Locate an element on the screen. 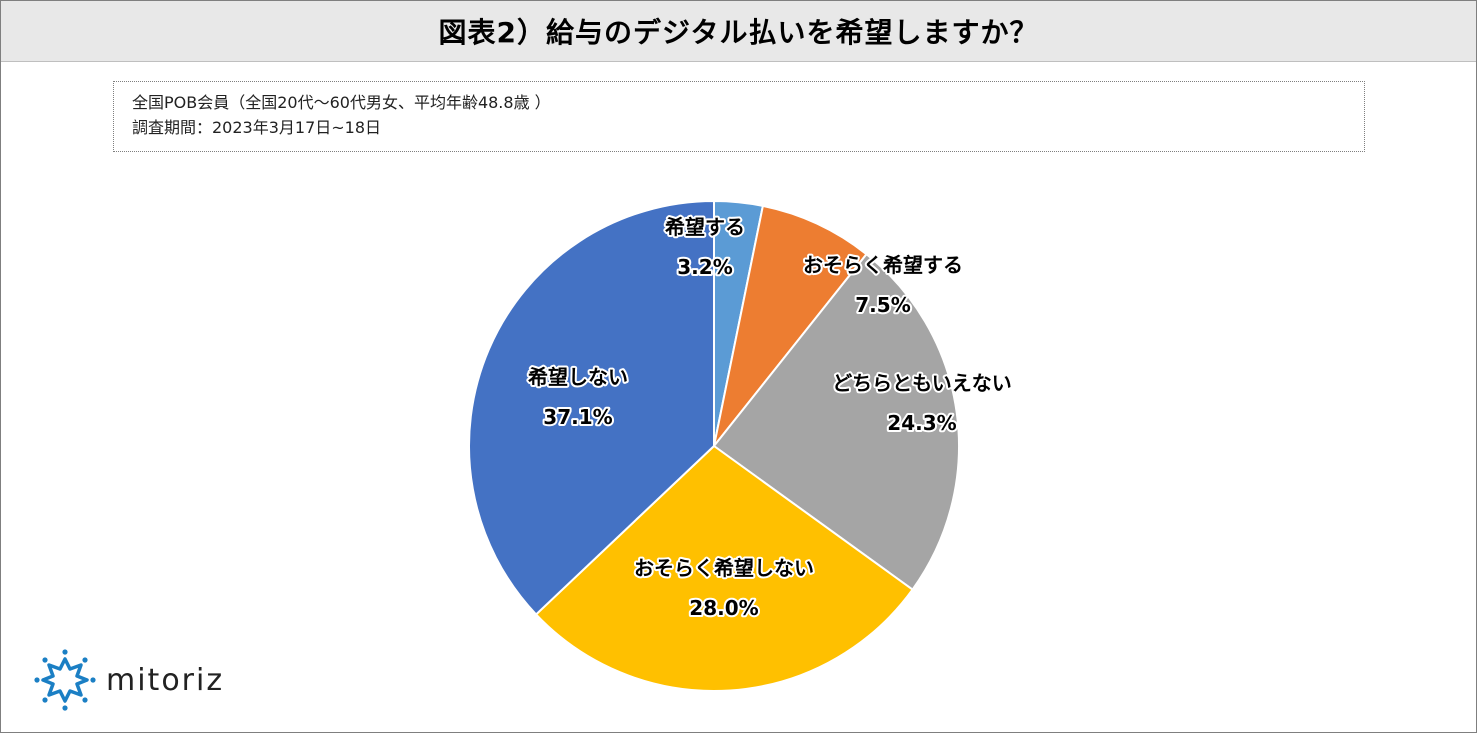 This screenshot has height=733, width=1477. slice-label-3: どちらともいえない is located at coordinates (922, 383).